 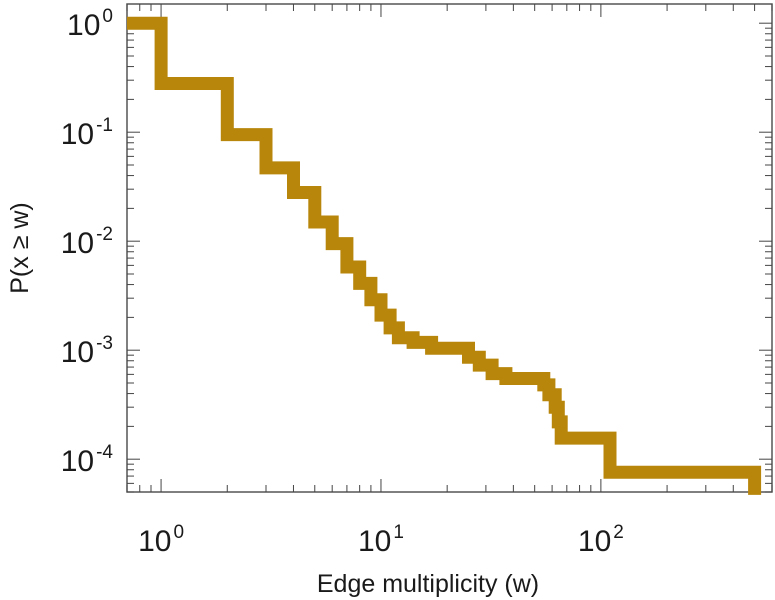 I want to click on x-tick-label: 10 0, so click(x=161, y=540).